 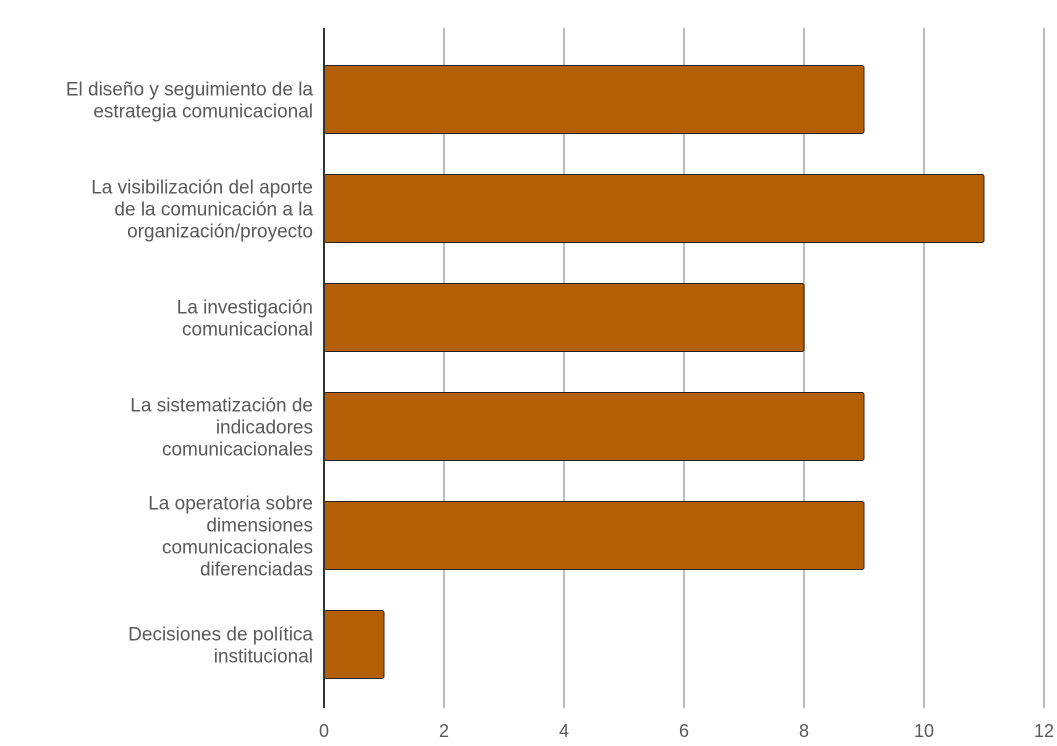 What do you see at coordinates (190, 90) in the screenshot?
I see `y-category-label-line: El diseño y seguimiento de la` at bounding box center [190, 90].